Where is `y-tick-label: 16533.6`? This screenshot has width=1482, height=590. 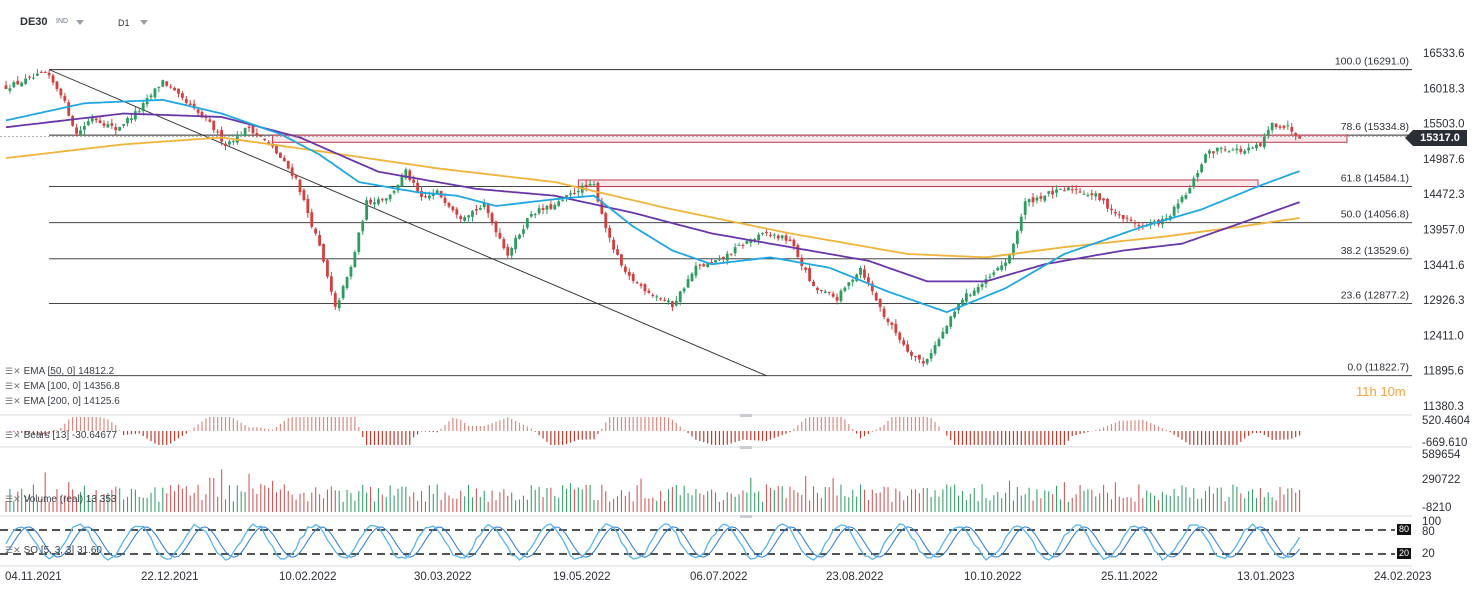 y-tick-label: 16533.6 is located at coordinates (1444, 54).